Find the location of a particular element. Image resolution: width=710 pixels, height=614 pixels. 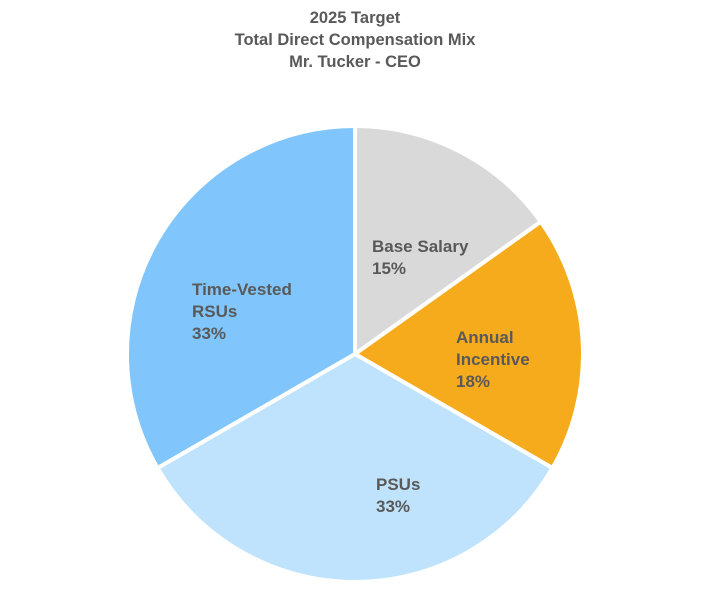

slice-name-label: PSUs is located at coordinates (398, 484).